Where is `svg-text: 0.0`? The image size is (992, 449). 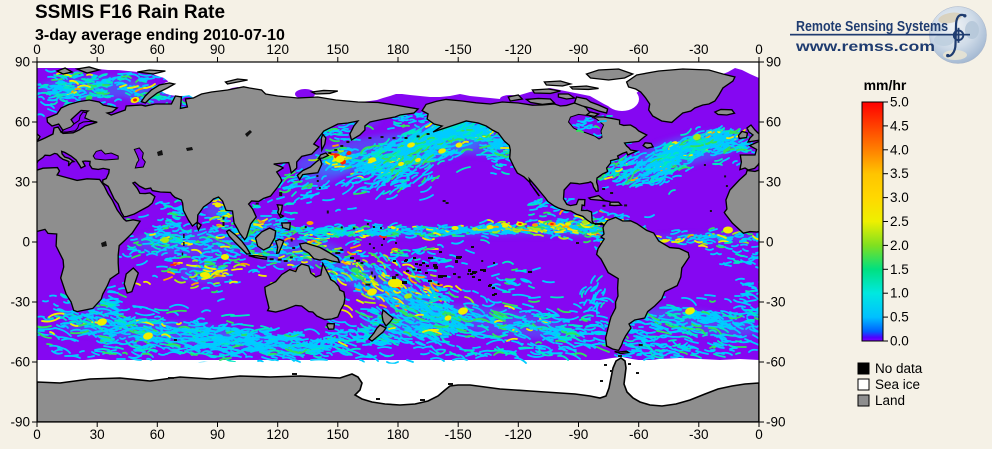
svg-text: 0.0 is located at coordinates (899, 341).